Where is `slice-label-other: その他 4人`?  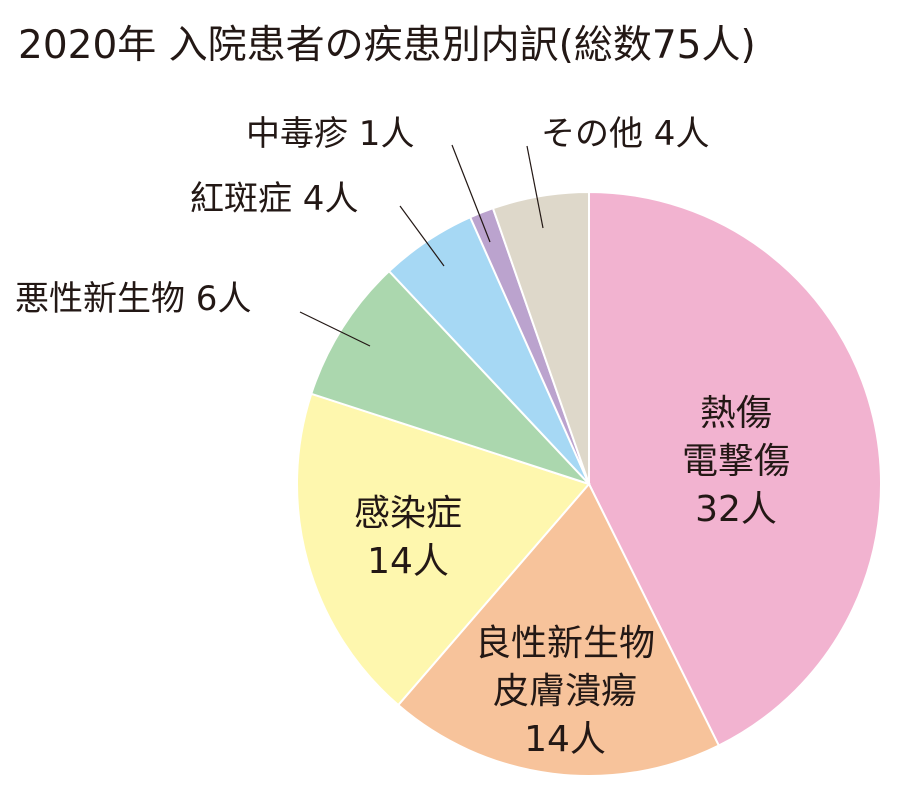
slice-label-other: その他 4人 is located at coordinates (625, 134).